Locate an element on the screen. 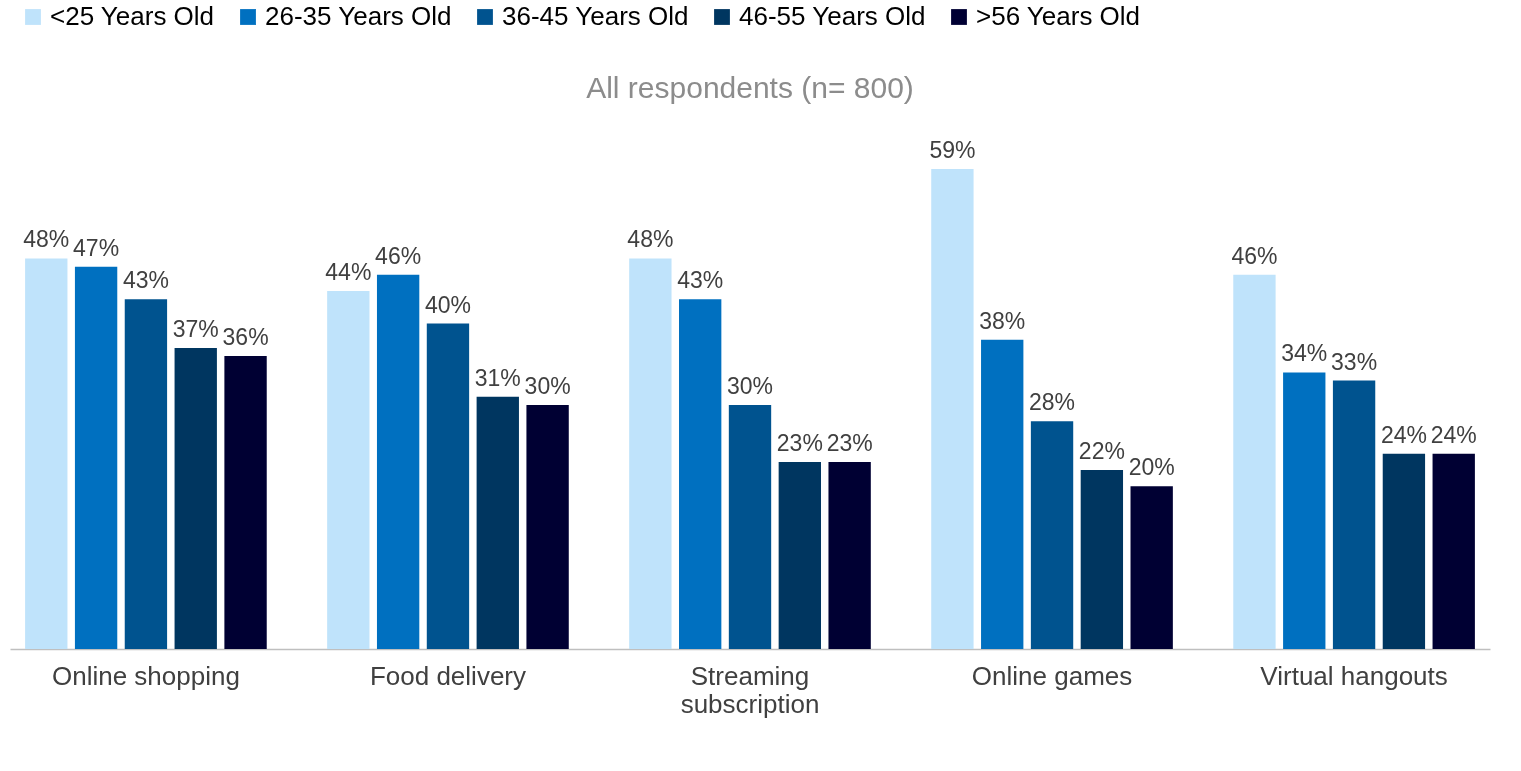 Image resolution: width=1521 pixels, height=771 pixels. x-tick-label: Food delivery is located at coordinates (447, 675).